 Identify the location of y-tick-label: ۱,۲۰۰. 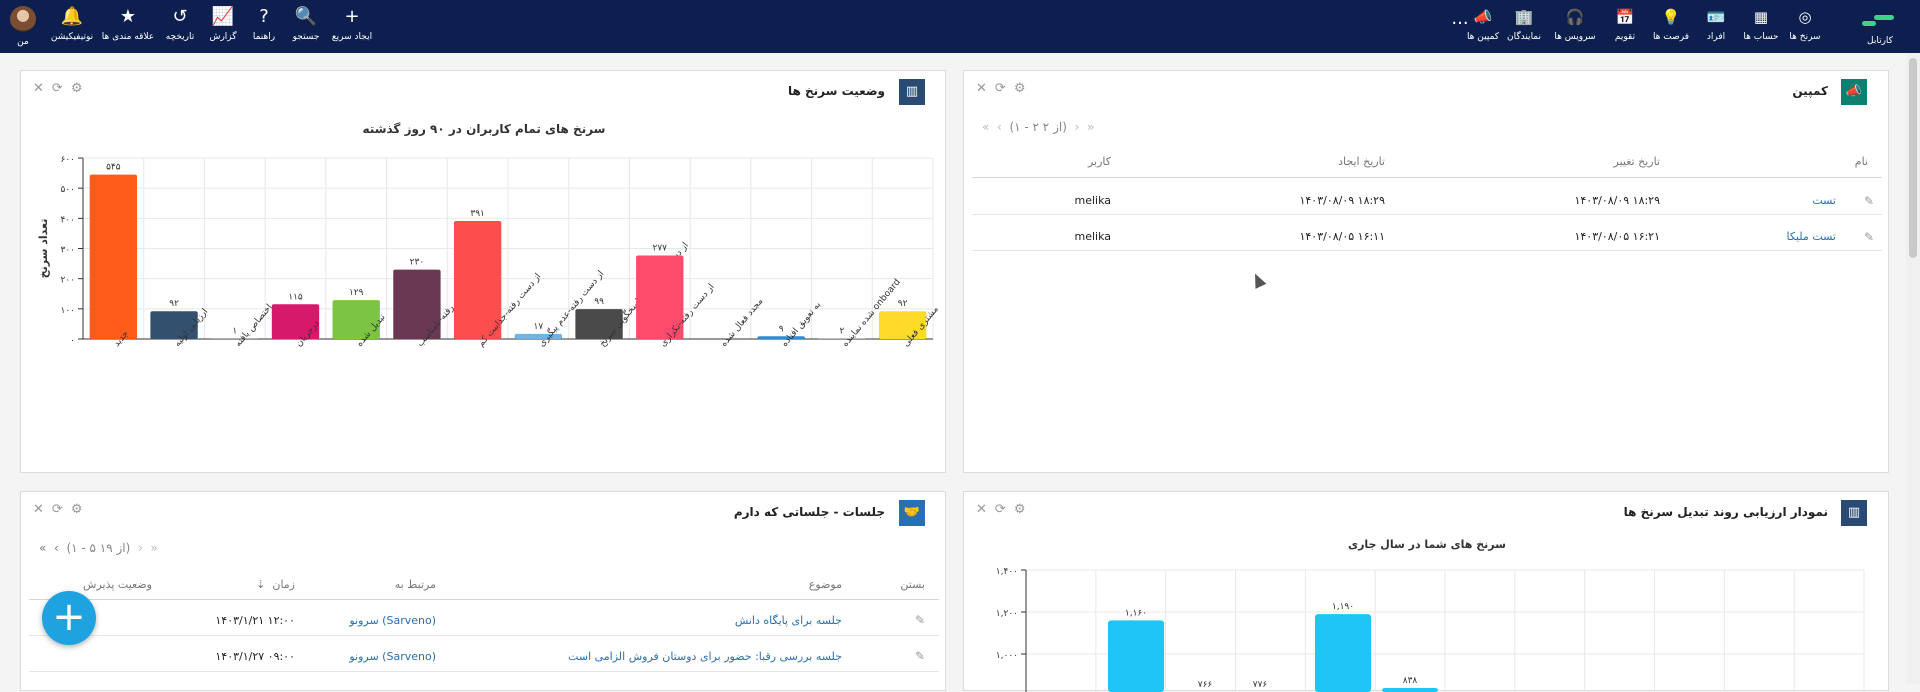
(1007, 614).